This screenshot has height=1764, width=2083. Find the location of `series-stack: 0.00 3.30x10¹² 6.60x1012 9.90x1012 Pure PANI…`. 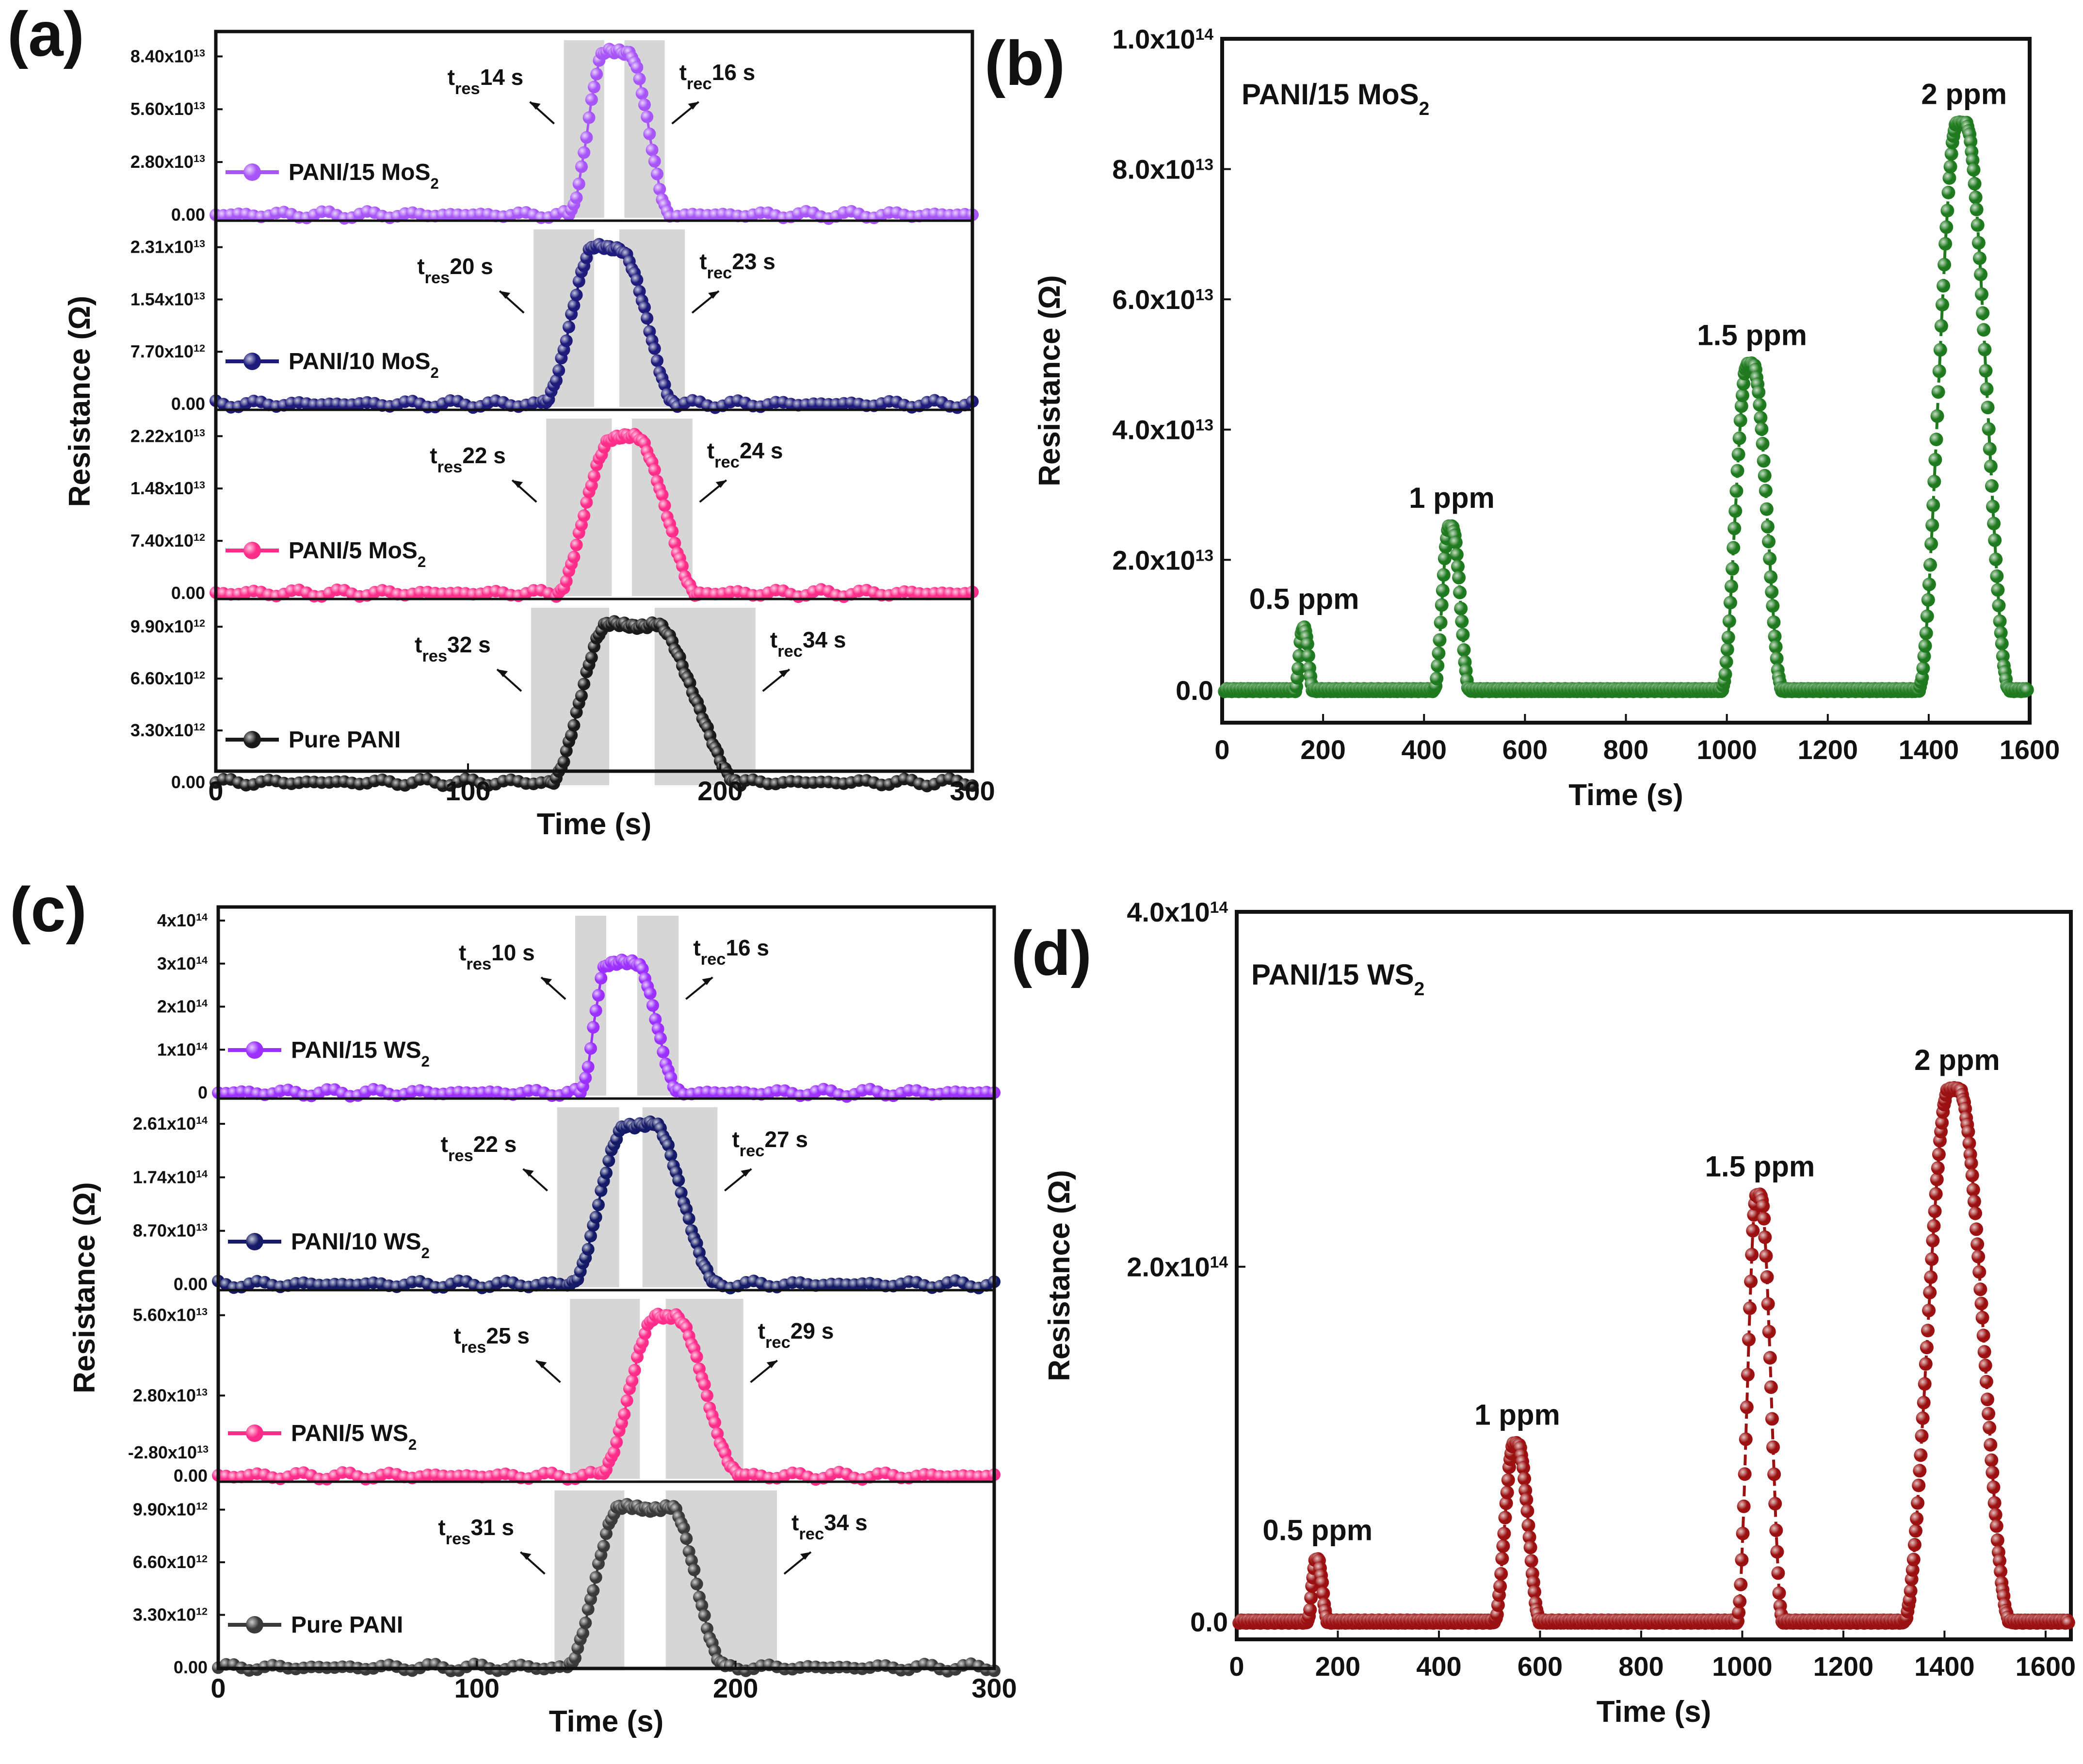

series-stack: 0.00 3.30x10¹² 6.60x1012 9.90x1012 Pure PANI… is located at coordinates (554, 700).